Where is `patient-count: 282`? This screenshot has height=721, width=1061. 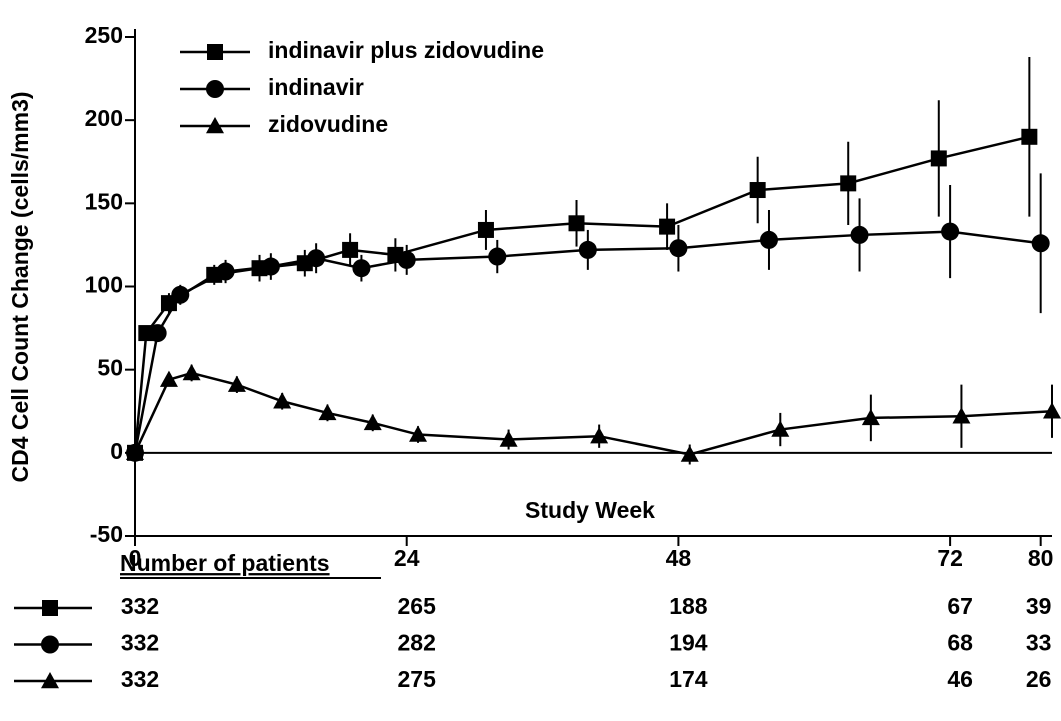 patient-count: 282 is located at coordinates (417, 643).